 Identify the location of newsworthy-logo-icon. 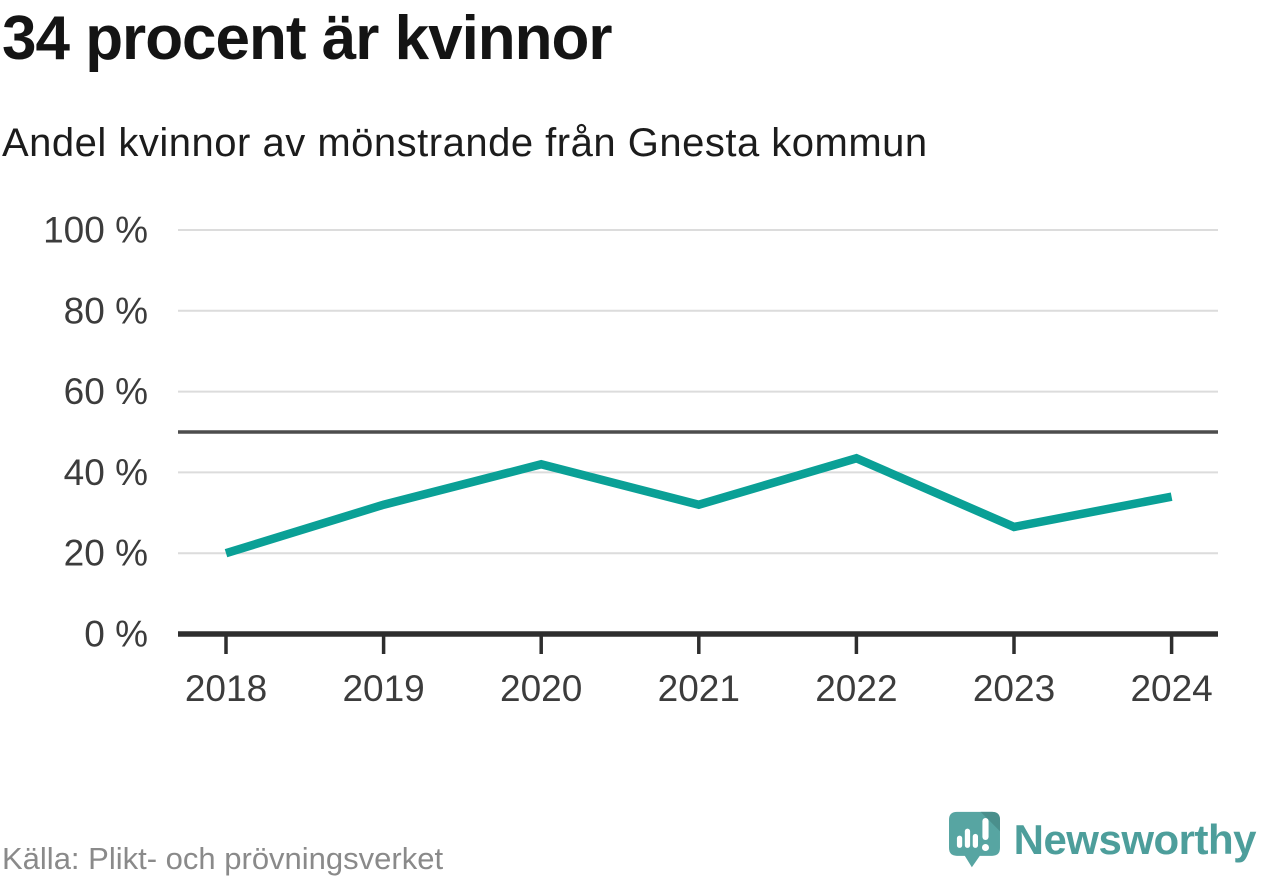
(974, 839).